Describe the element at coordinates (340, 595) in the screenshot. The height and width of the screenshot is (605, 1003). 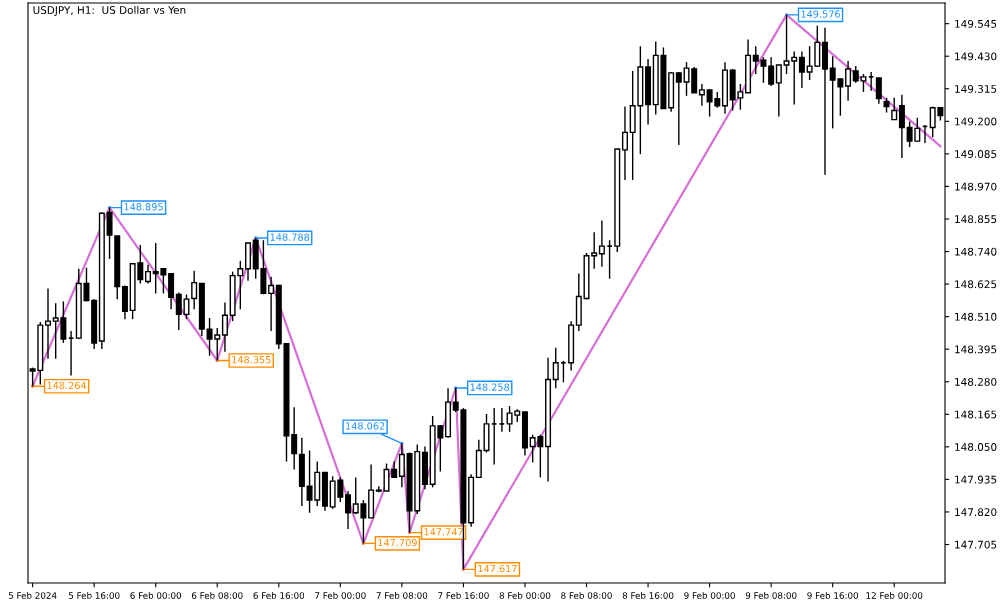
I see `x-tick-label: 7 Feb 00:00` at that location.